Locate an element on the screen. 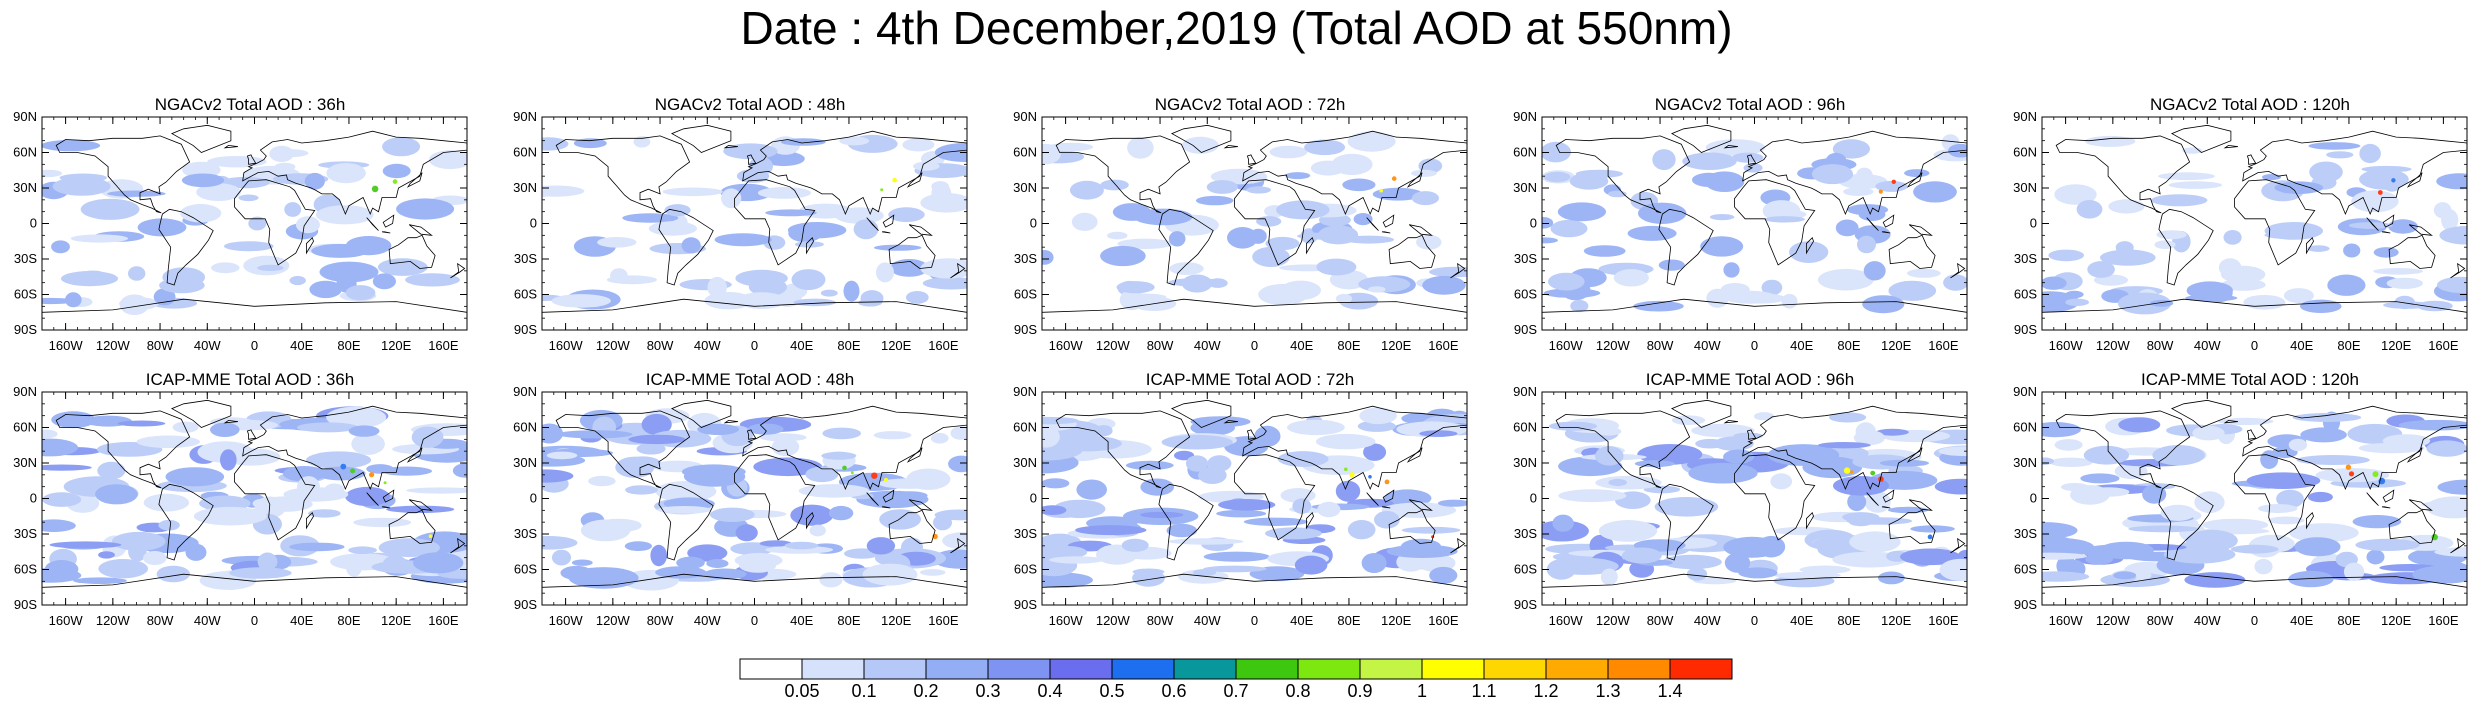  colorbar-label: 0.3 is located at coordinates (987, 691).